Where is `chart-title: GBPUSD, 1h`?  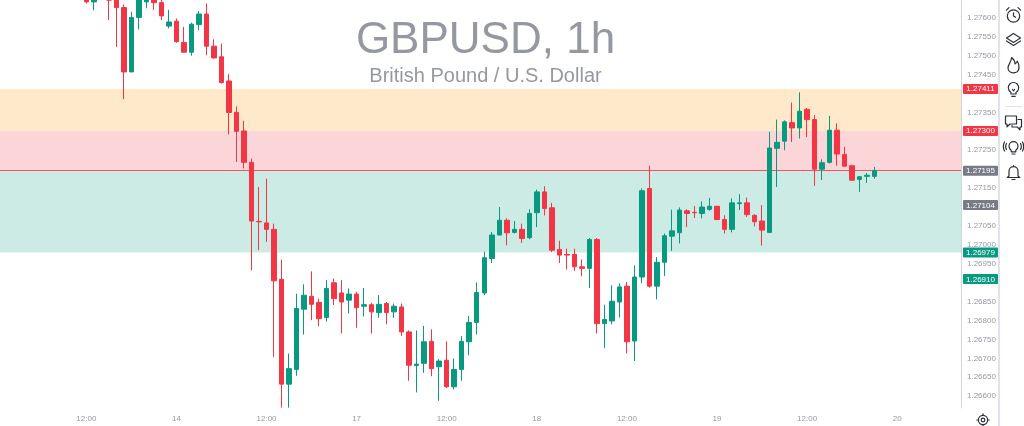 chart-title: GBPUSD, 1h is located at coordinates (485, 37).